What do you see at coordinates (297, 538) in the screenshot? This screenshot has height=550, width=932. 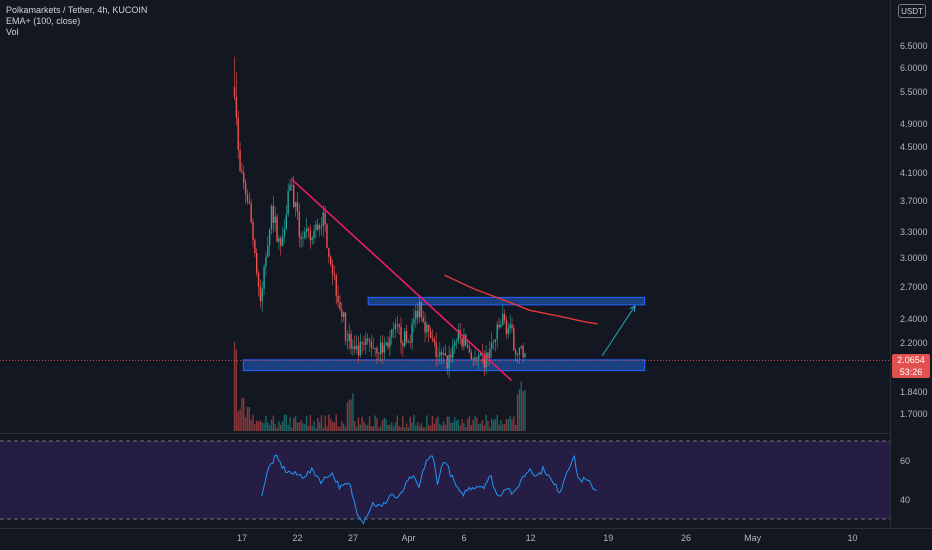 I see `time-tick-label: 22` at bounding box center [297, 538].